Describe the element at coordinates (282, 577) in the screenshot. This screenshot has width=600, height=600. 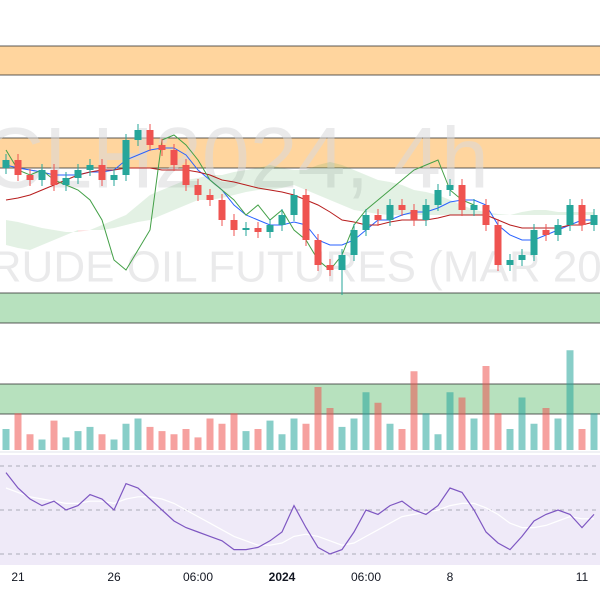
I see `x-tick-label: 2024` at that location.